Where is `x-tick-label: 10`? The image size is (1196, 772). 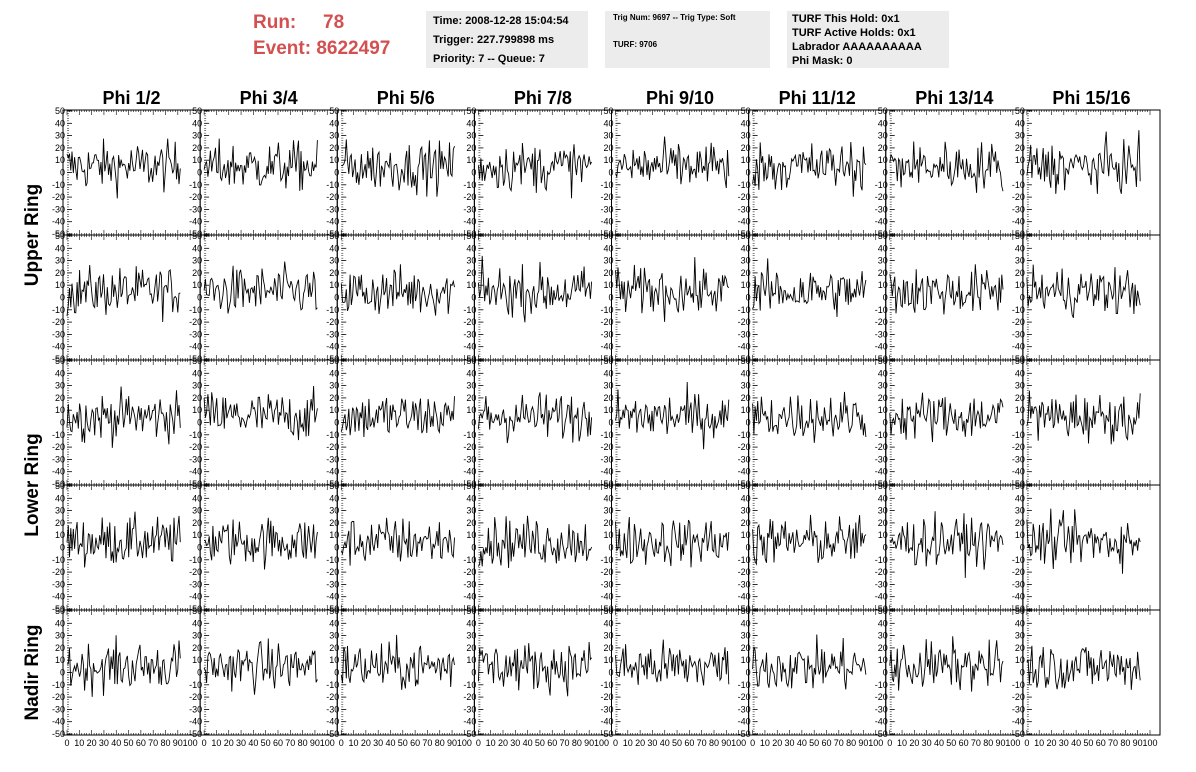 x-tick-label: 10 is located at coordinates (79, 743).